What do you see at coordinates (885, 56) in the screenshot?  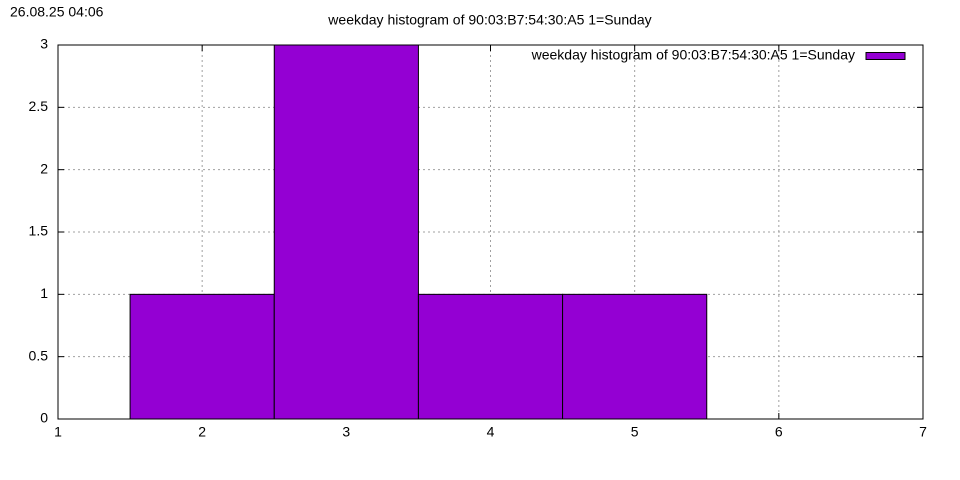 I see `legend-swatch` at bounding box center [885, 56].